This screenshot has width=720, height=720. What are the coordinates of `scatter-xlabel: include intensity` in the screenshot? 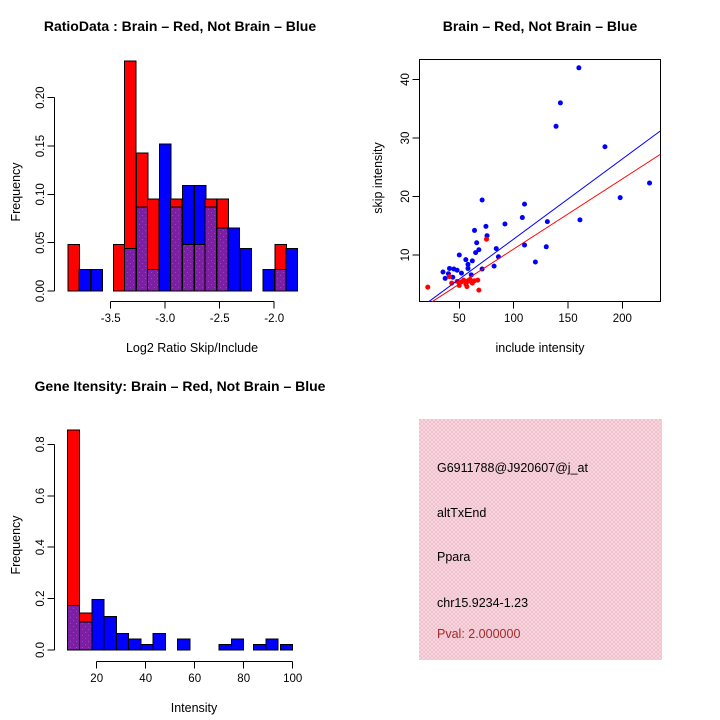 It's located at (540, 348).